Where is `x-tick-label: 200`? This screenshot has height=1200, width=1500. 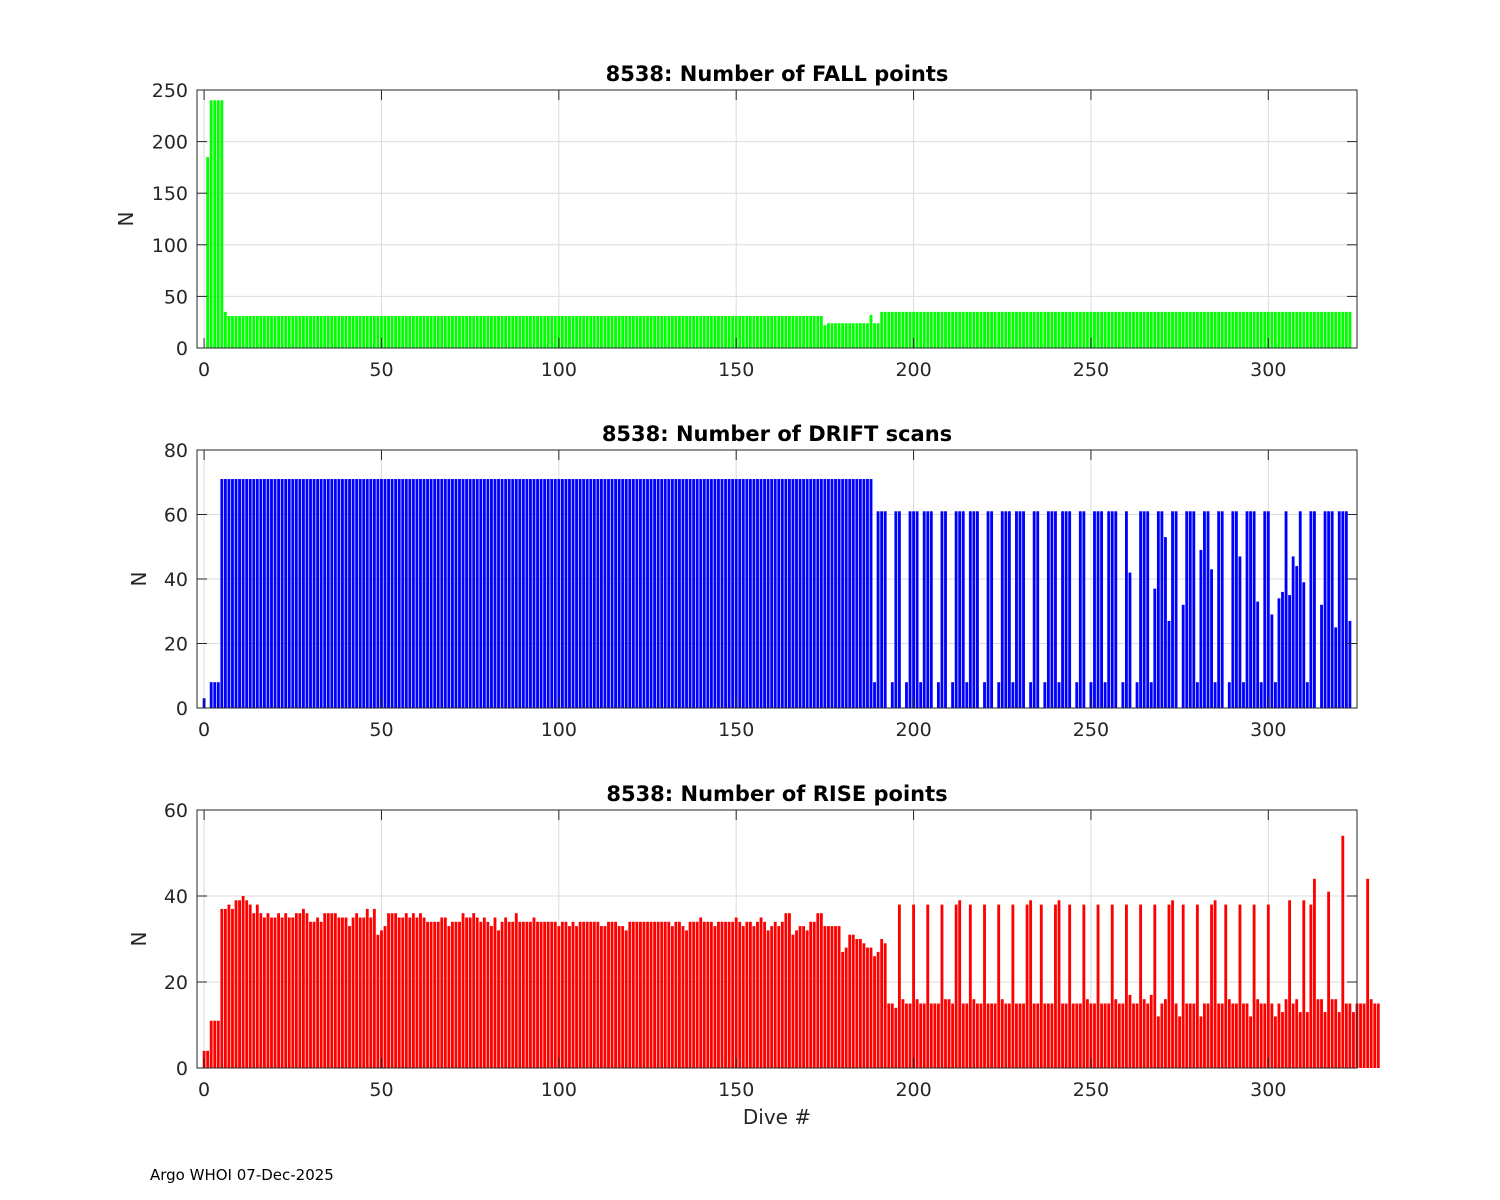
x-tick-label: 200 is located at coordinates (913, 370).